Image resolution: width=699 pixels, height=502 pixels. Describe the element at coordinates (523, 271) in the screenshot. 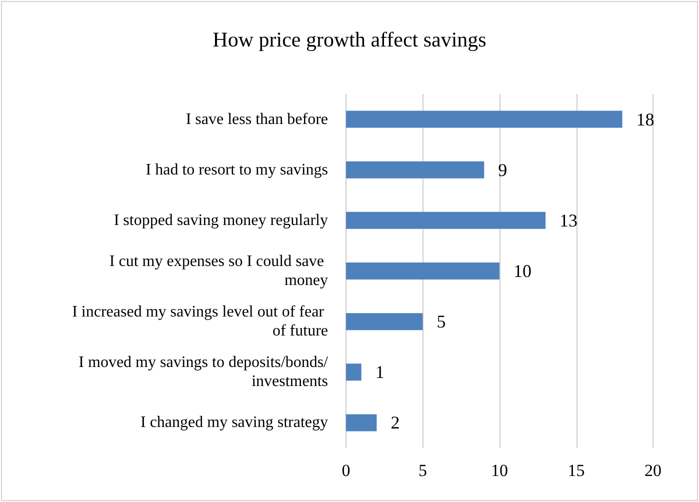

I see `data-label: 10` at that location.